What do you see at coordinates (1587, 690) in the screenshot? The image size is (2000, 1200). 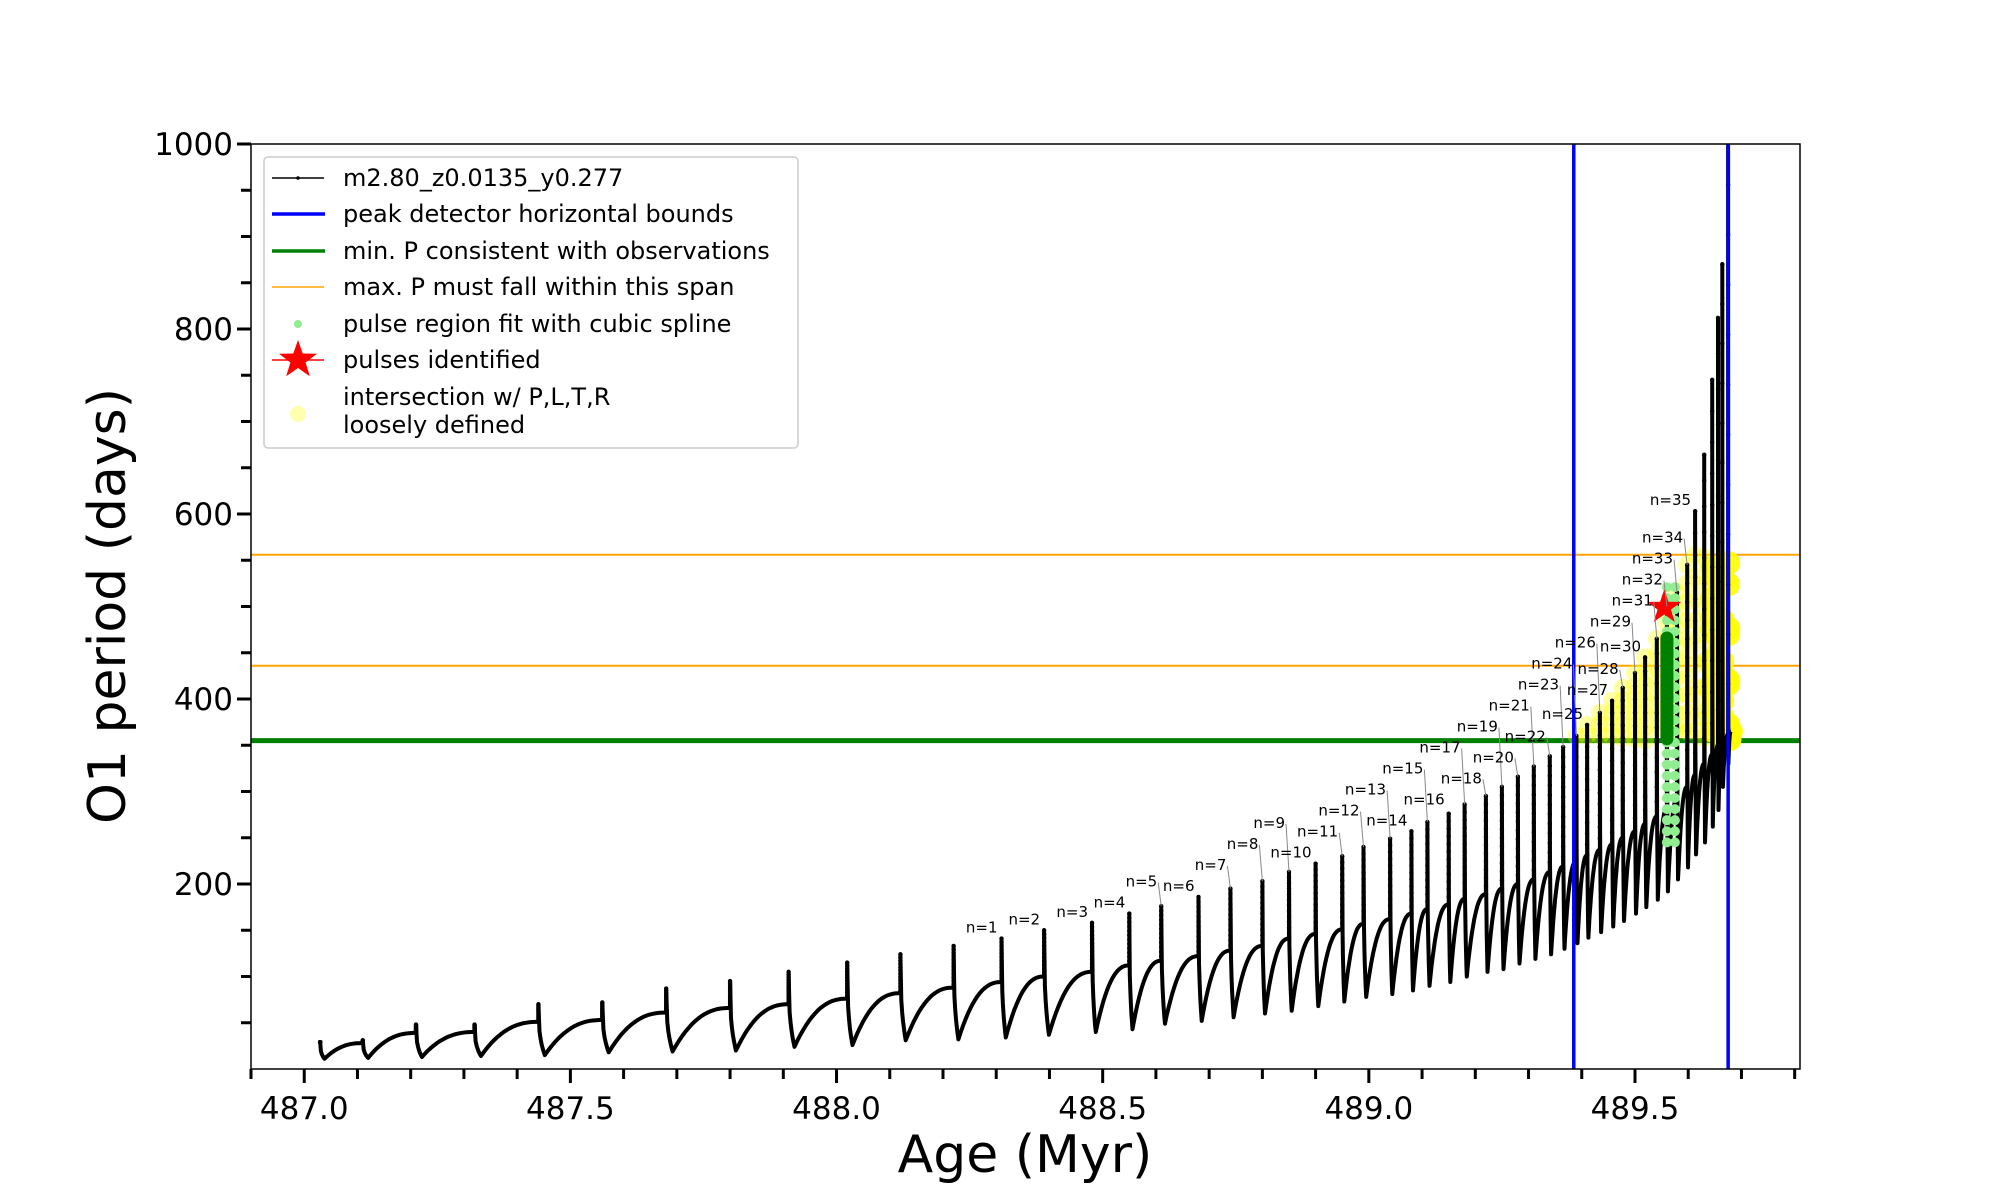 I see `pulse-number-label: n=27` at bounding box center [1587, 690].